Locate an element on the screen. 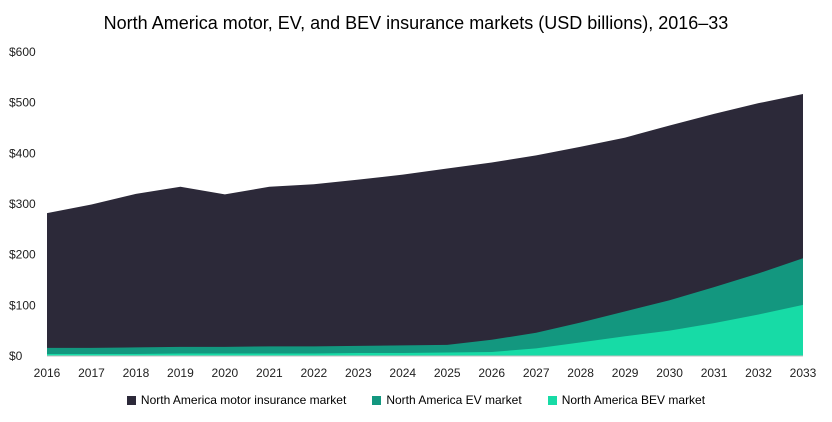  x-tick-label: 2022 is located at coordinates (313, 373).